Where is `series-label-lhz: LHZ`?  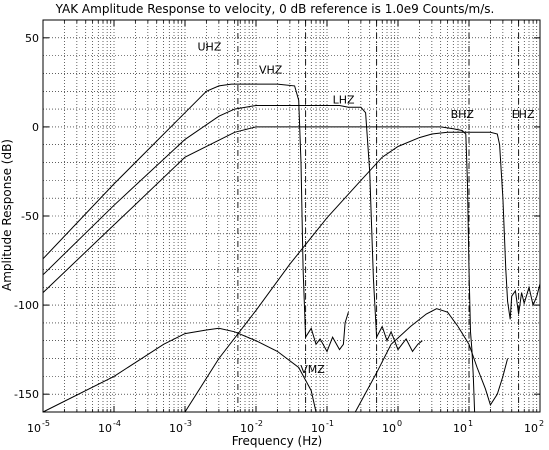 series-label-lhz: LHZ is located at coordinates (344, 100).